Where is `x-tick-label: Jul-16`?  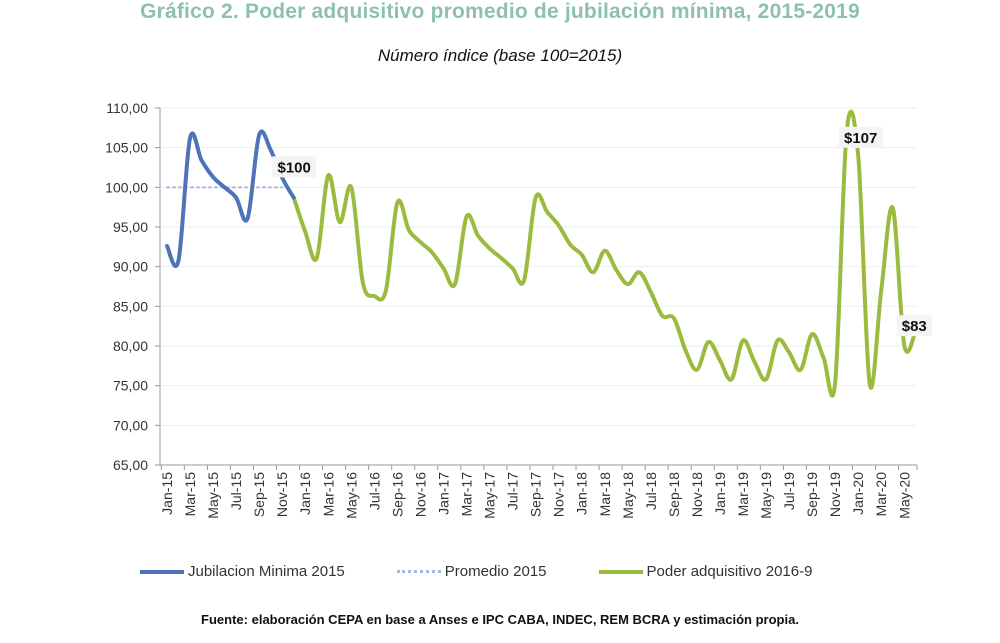 x-tick-label: Jul-16 is located at coordinates (374, 491).